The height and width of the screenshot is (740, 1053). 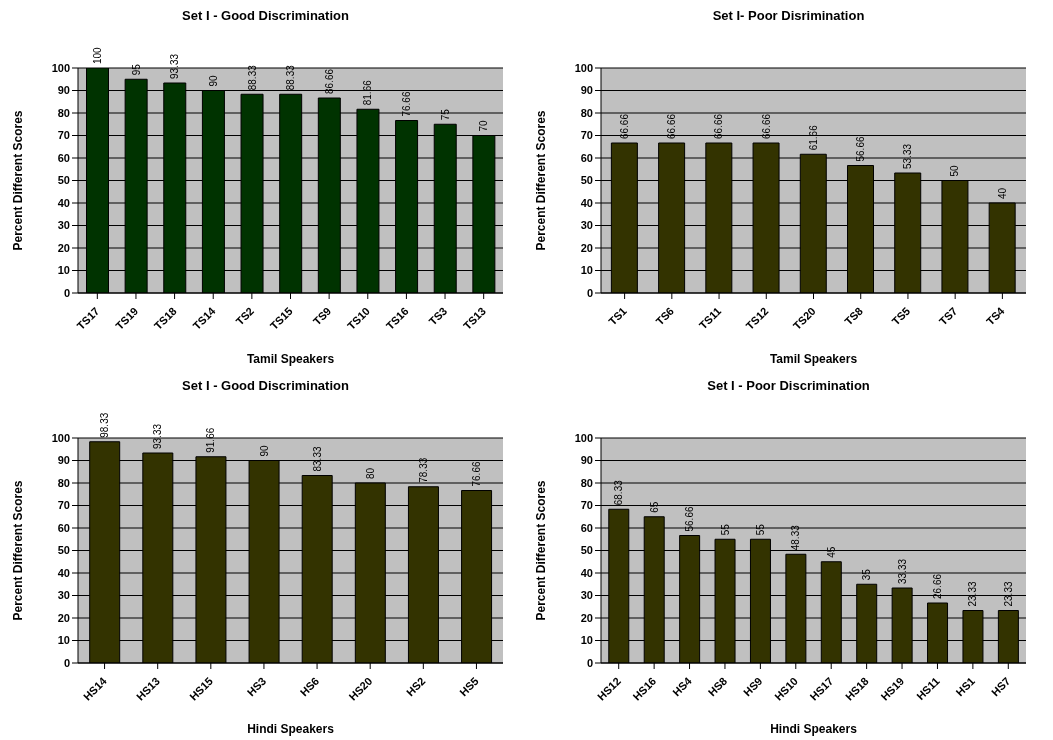 What do you see at coordinates (955, 170) in the screenshot?
I see `data-label: 50` at bounding box center [955, 170].